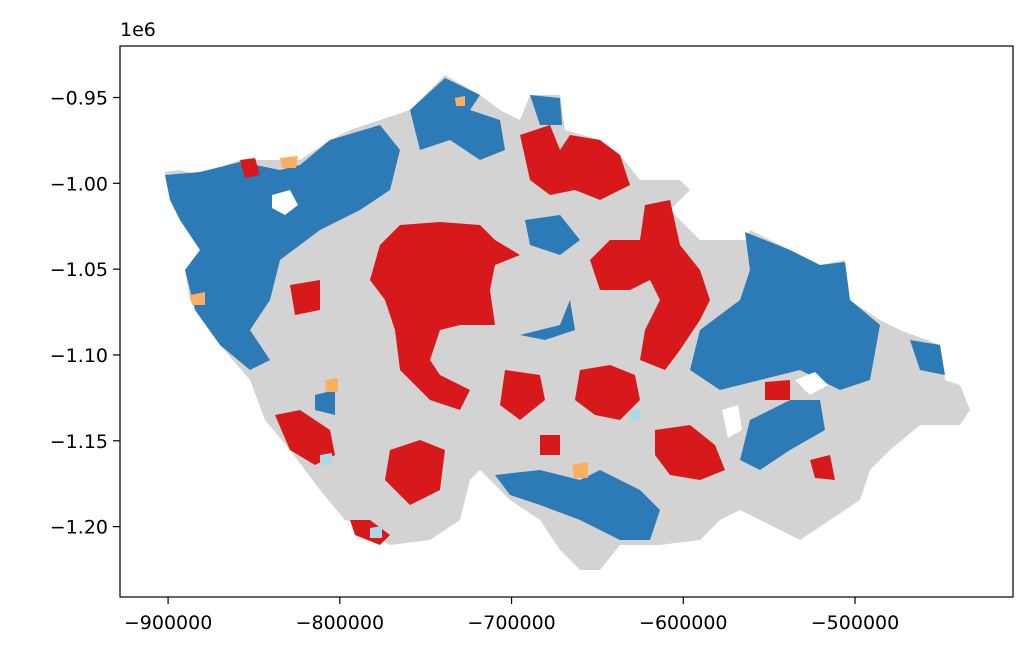 The image size is (1031, 666). I want to click on y-tick-label: −1.10, so click(79, 356).